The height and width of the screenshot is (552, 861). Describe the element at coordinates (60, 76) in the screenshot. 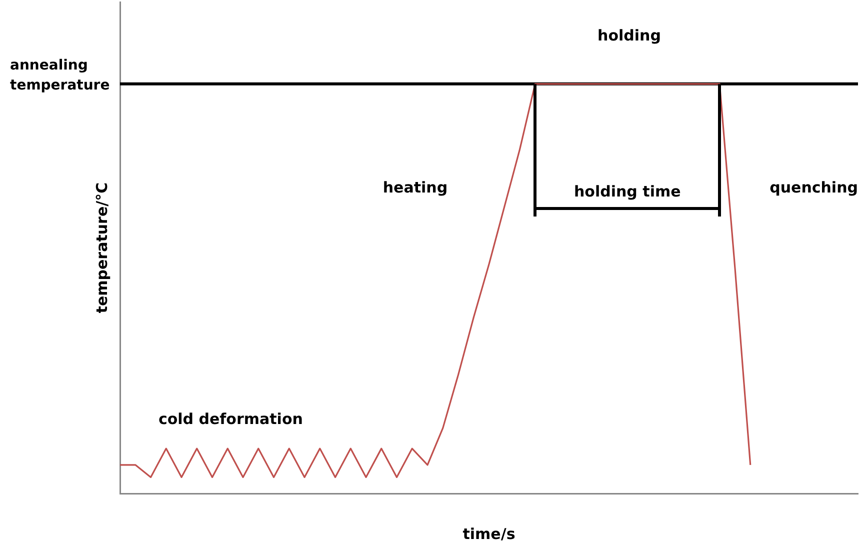

I see `ref-line-label: annealing temperature` at that location.